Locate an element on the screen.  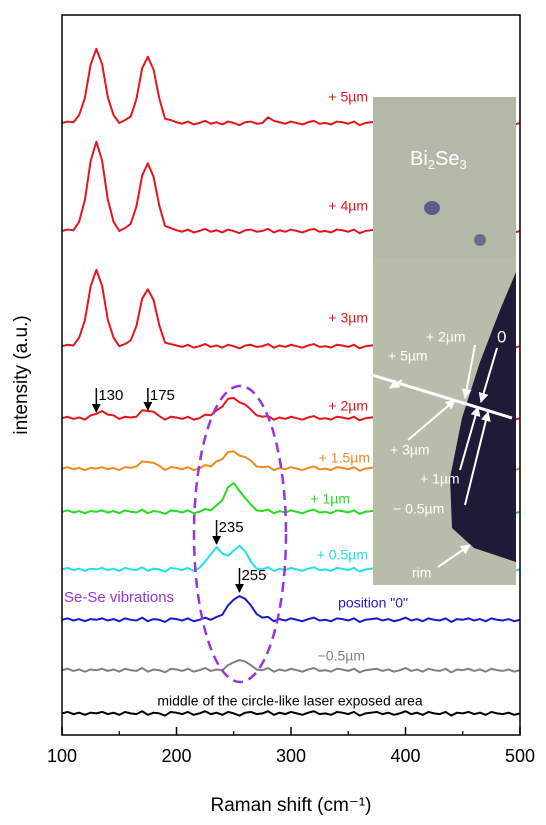
highlight-ellipse is located at coordinates (240, 534).